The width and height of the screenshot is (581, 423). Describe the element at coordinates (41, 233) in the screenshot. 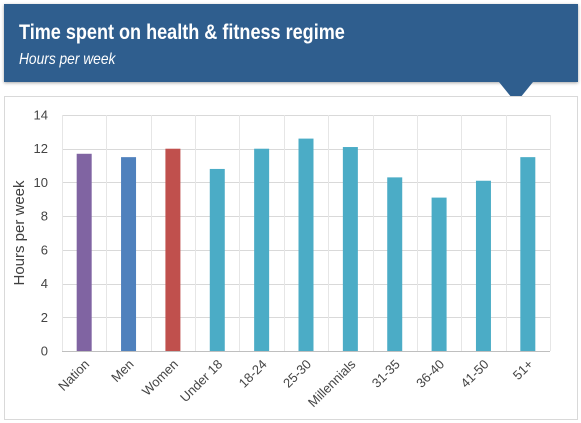

I see `y-tick-labels: 0 2 4 6 8 10 12 14` at that location.